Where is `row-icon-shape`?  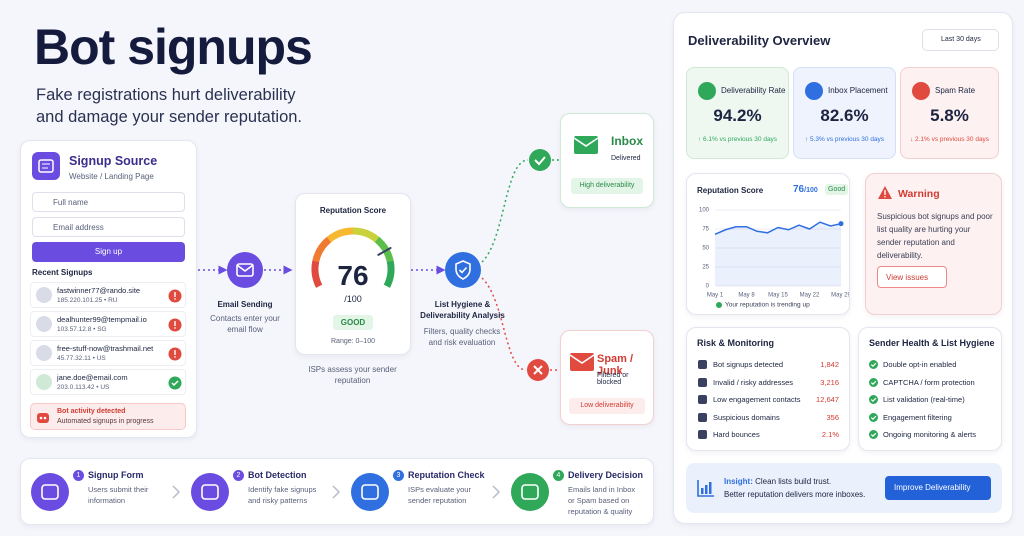
row-icon-shape is located at coordinates (702, 434).